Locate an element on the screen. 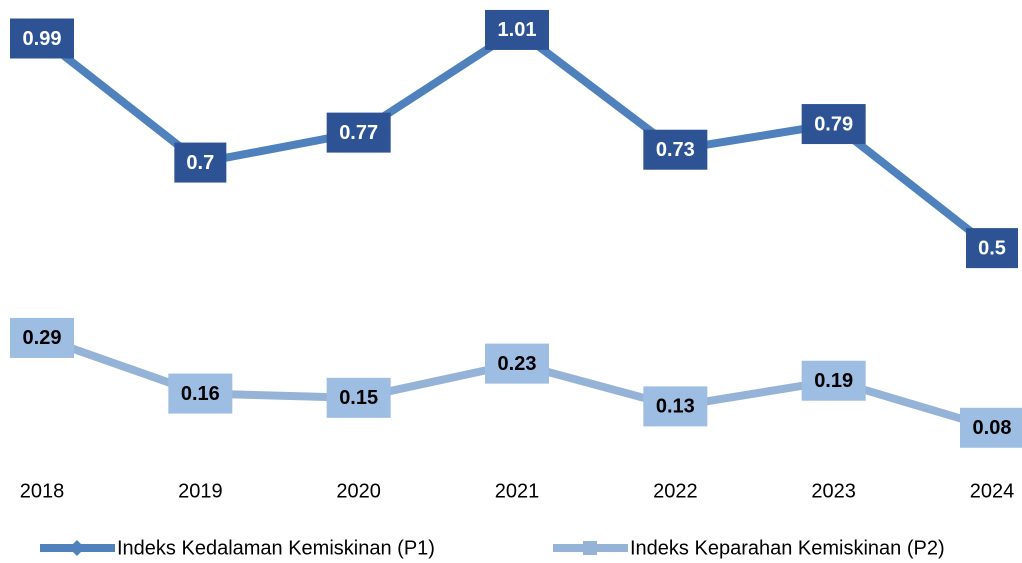 This screenshot has width=1022, height=563. data-label: 0.79 is located at coordinates (833, 124).